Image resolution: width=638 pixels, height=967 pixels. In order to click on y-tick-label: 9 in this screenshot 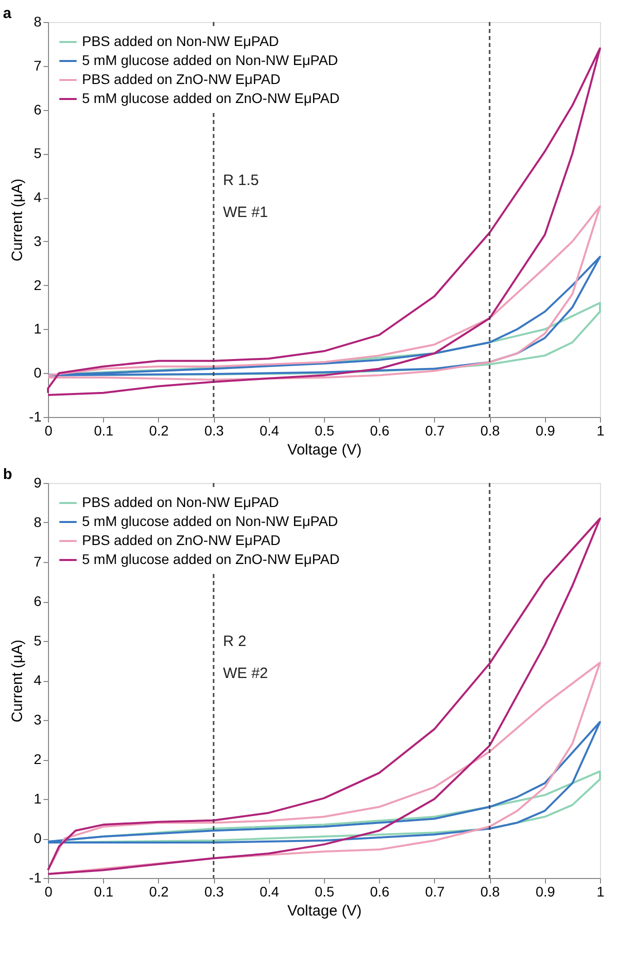, I will do `click(38, 482)`.